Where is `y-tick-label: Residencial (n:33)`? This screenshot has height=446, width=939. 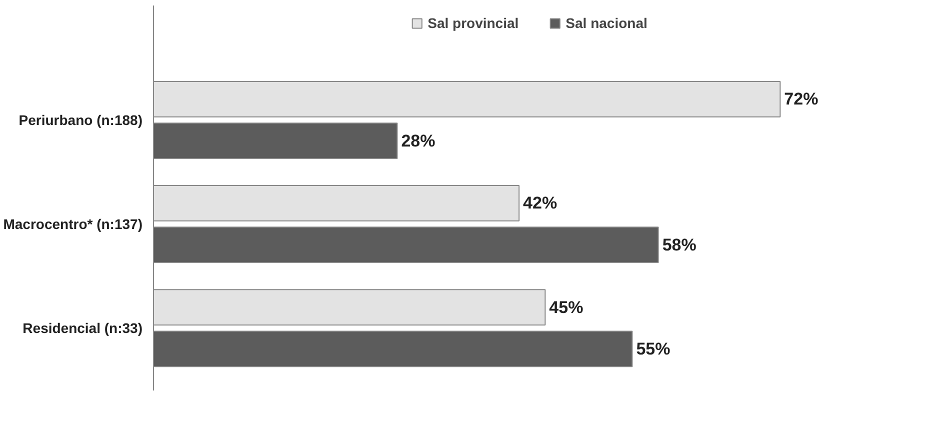 y-tick-label: Residencial (n:33) is located at coordinates (82, 328).